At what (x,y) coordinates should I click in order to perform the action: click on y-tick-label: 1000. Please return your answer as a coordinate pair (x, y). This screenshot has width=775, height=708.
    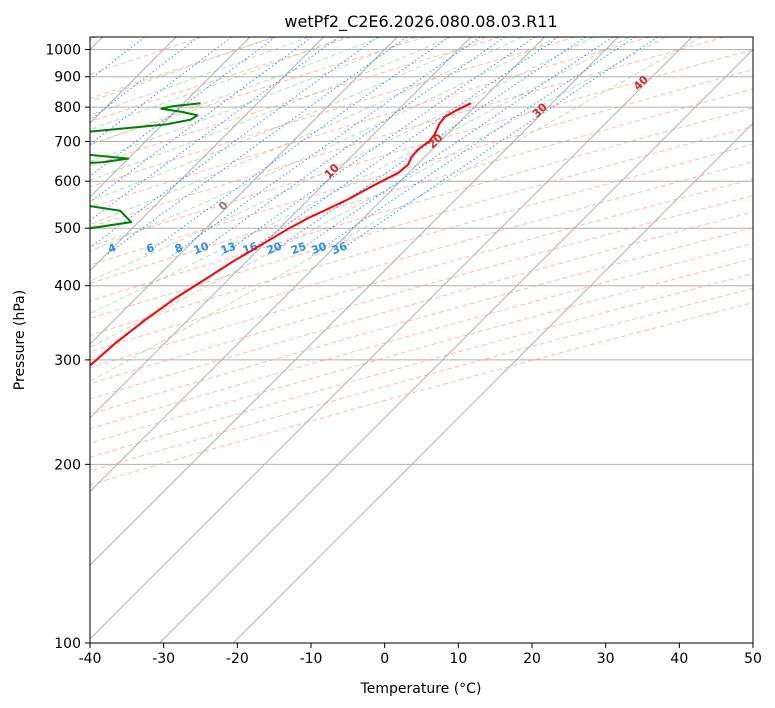
    Looking at the image, I should click on (63, 51).